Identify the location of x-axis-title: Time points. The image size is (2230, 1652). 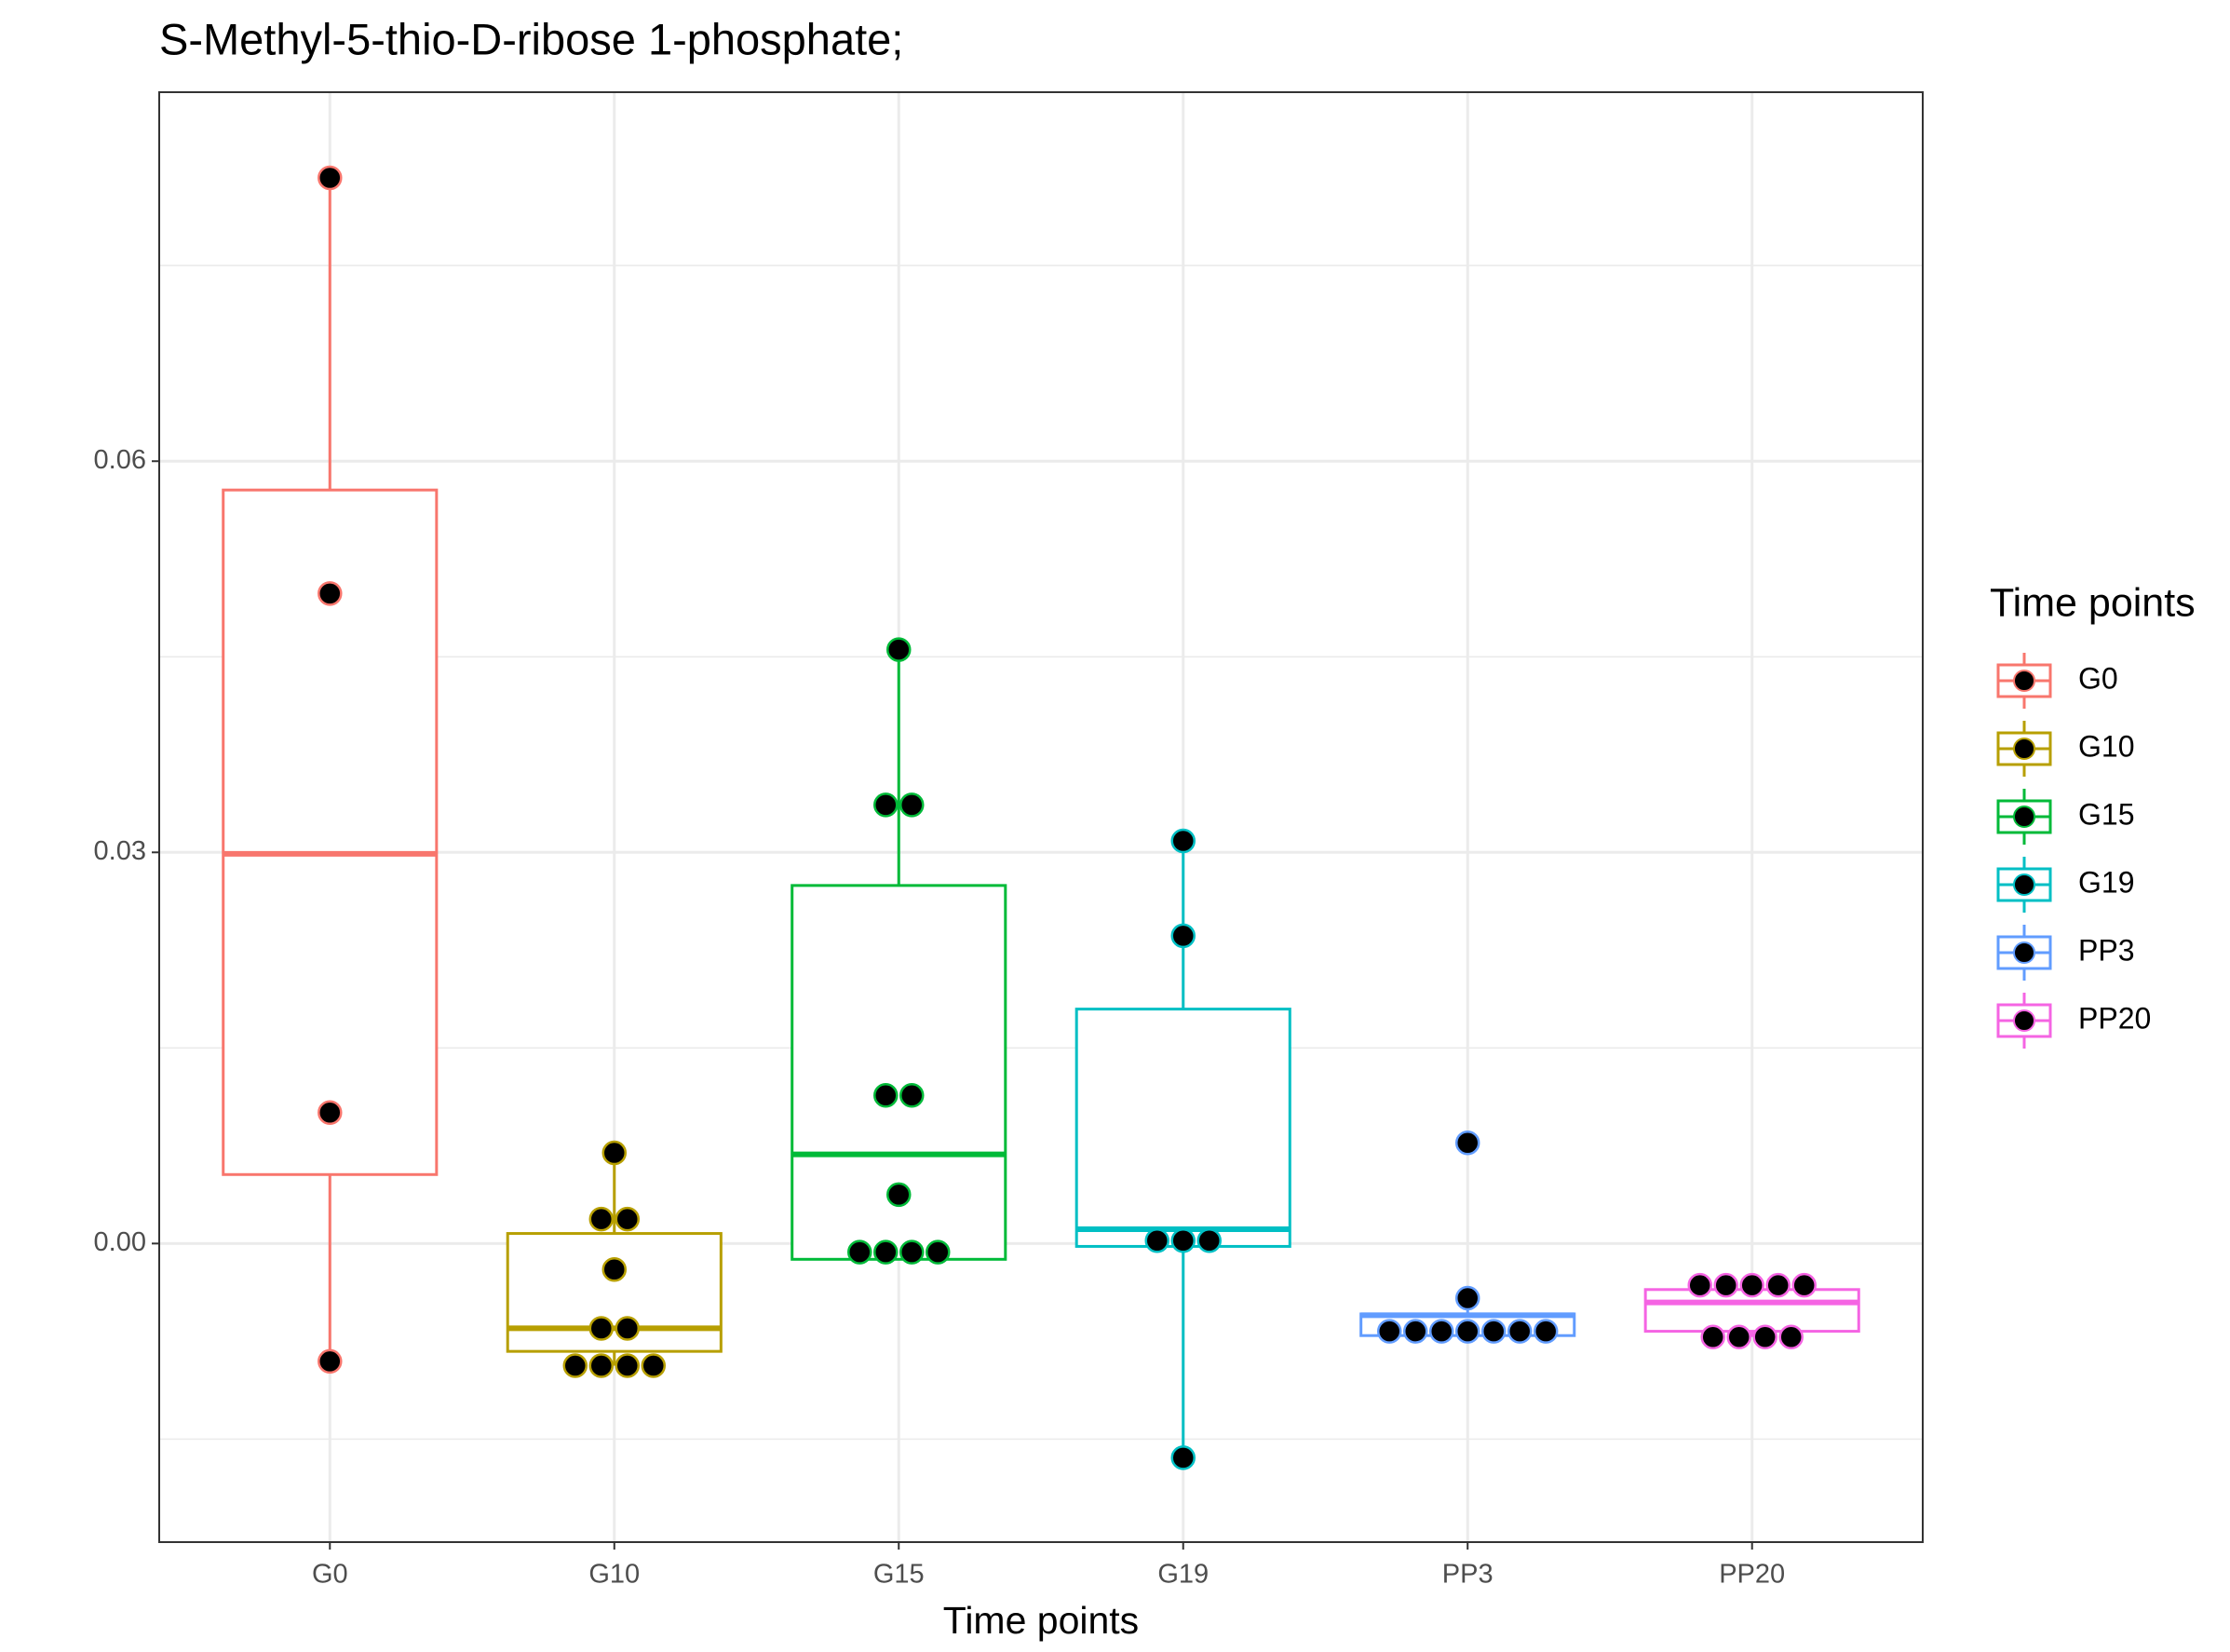
(1041, 1620).